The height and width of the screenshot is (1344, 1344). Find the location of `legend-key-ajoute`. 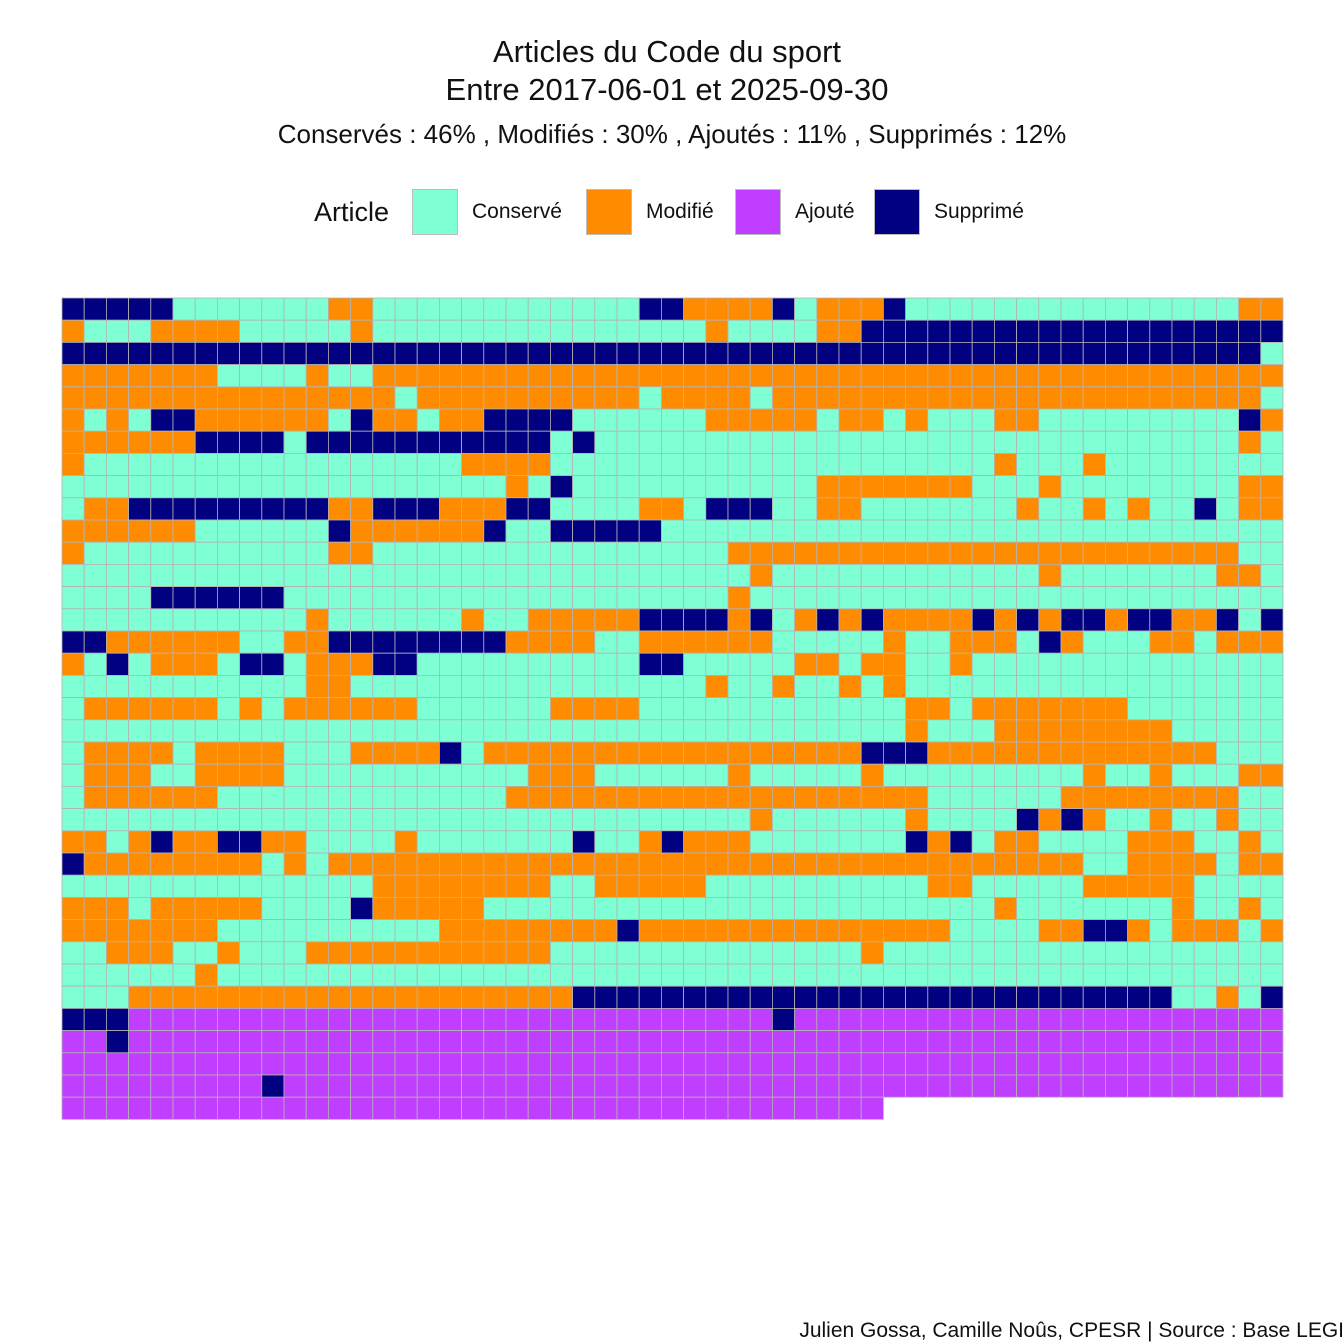

legend-key-ajoute is located at coordinates (758, 212).